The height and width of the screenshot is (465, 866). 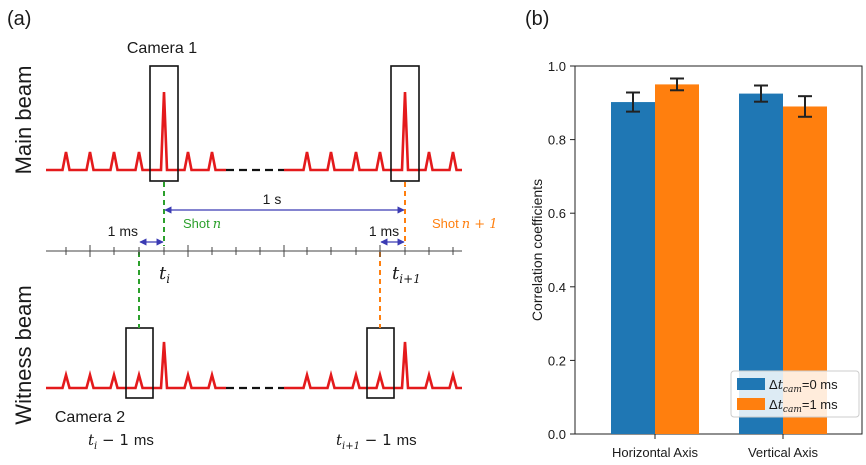 What do you see at coordinates (136, 131) in the screenshot?
I see `main-beam-pulses-left` at bounding box center [136, 131].